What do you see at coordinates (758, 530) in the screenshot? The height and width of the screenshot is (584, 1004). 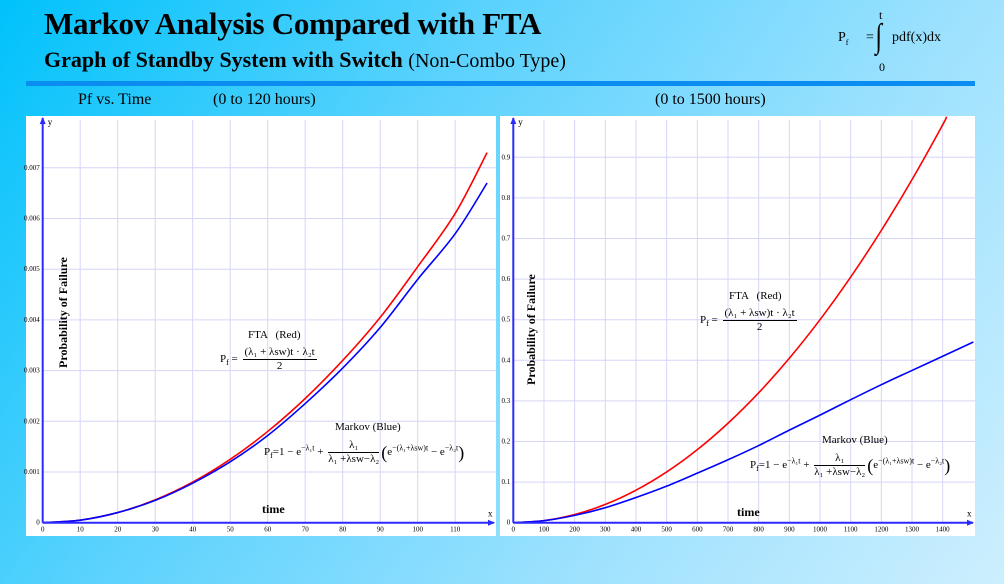 I see `x-tick-label: 800` at bounding box center [758, 530].